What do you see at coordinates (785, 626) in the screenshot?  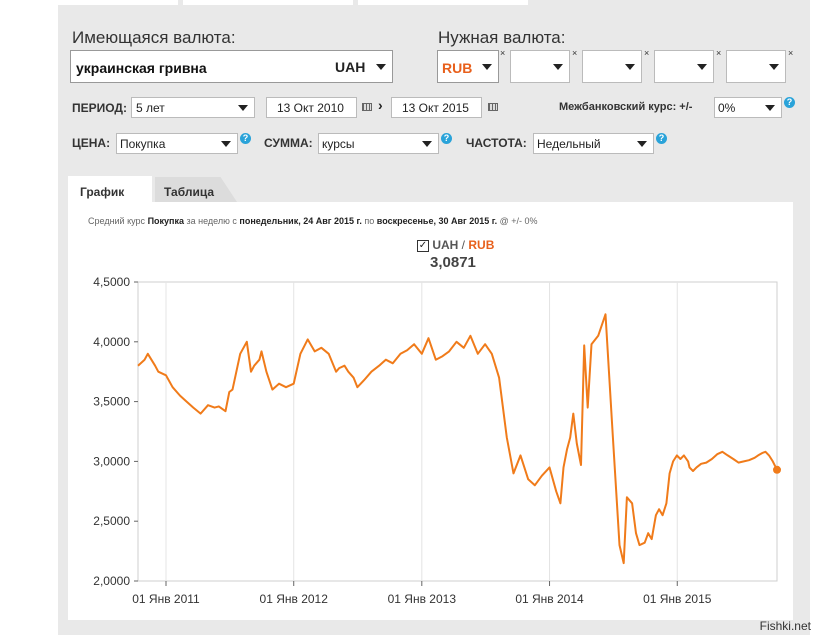 I see `watermark: Fishki.net` at bounding box center [785, 626].